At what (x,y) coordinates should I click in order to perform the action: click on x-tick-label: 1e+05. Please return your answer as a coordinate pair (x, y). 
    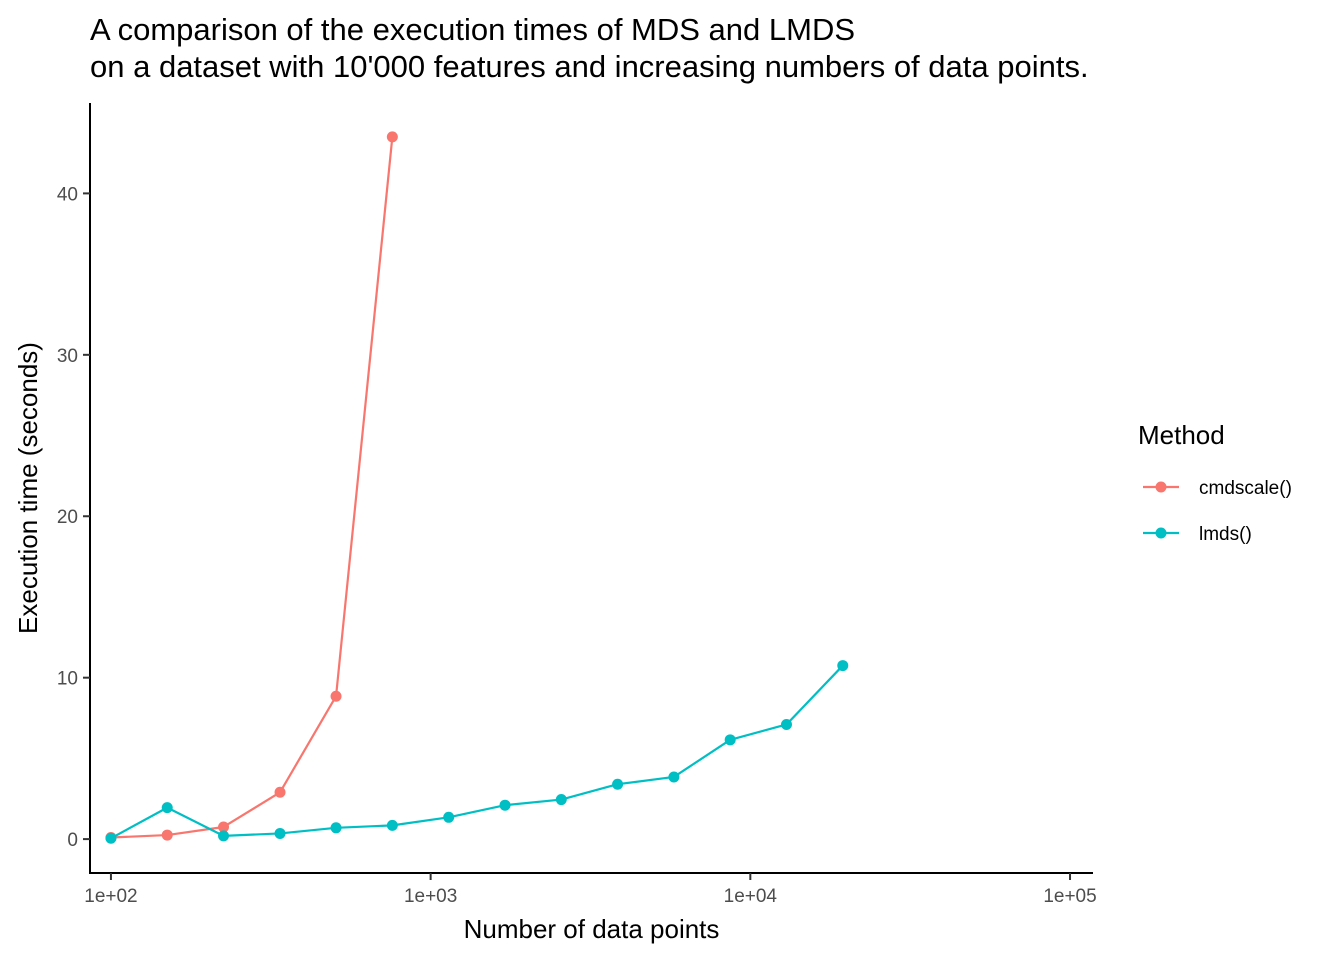
    Looking at the image, I should click on (1069, 896).